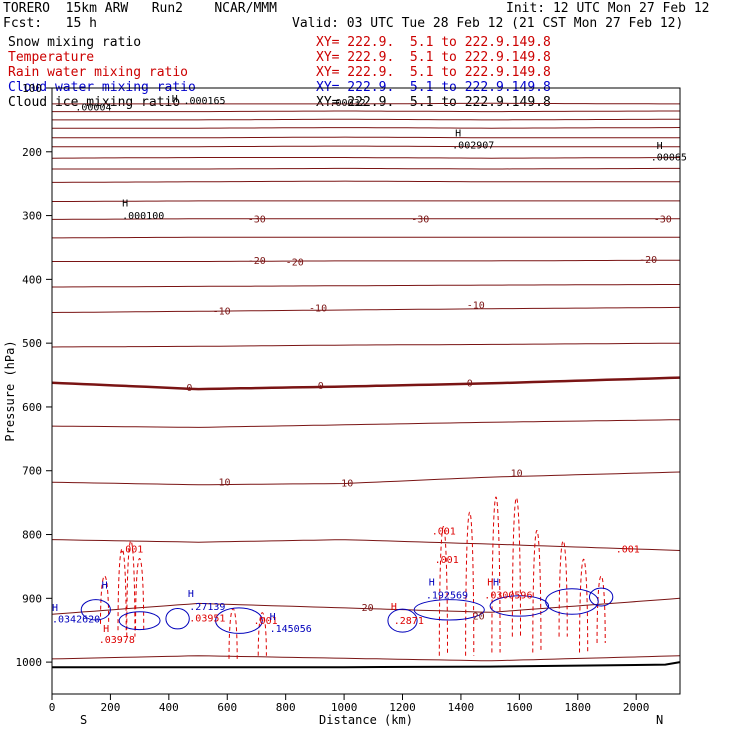 This screenshot has width=740, height=740. I want to click on field-xy-temperature: XY= 222.9. 5.1 to 222.9.149.8, so click(433, 57).